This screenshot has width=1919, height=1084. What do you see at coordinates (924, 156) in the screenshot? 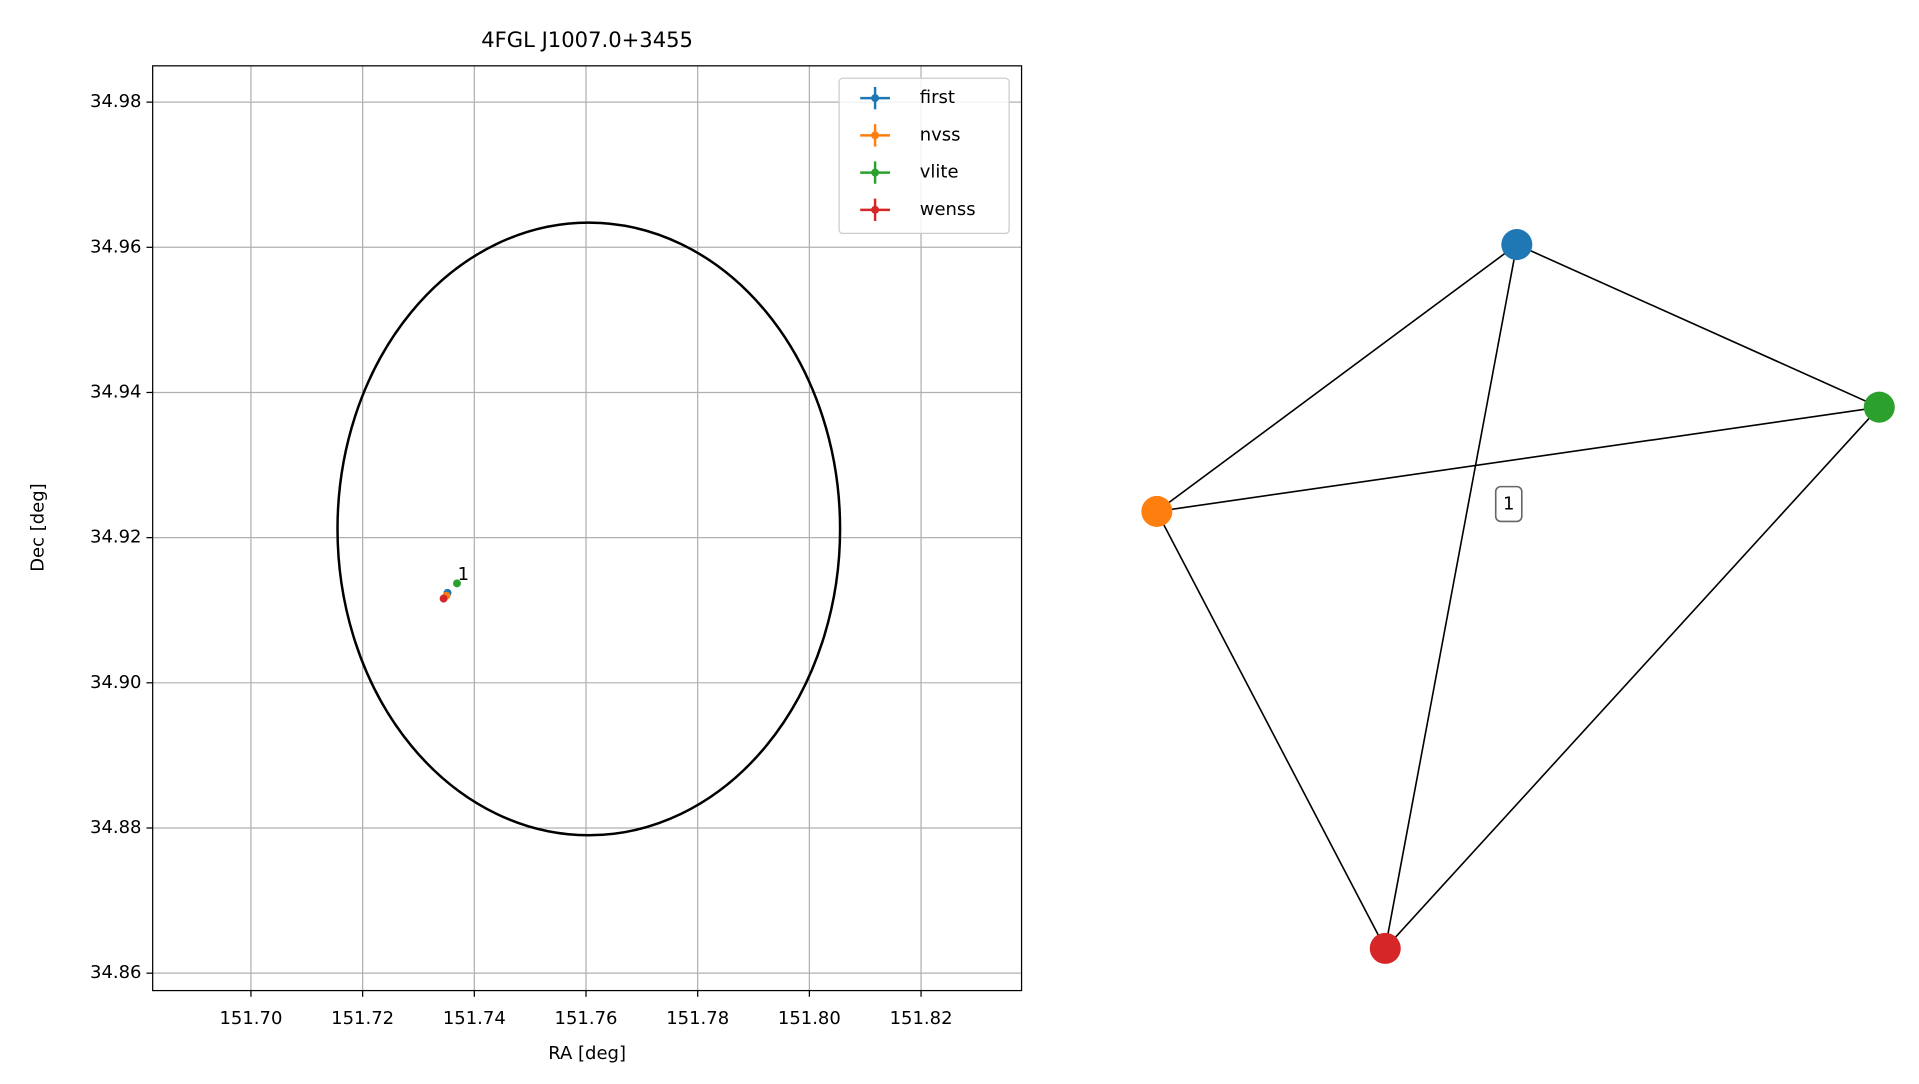
I see `legend-box` at bounding box center [924, 156].